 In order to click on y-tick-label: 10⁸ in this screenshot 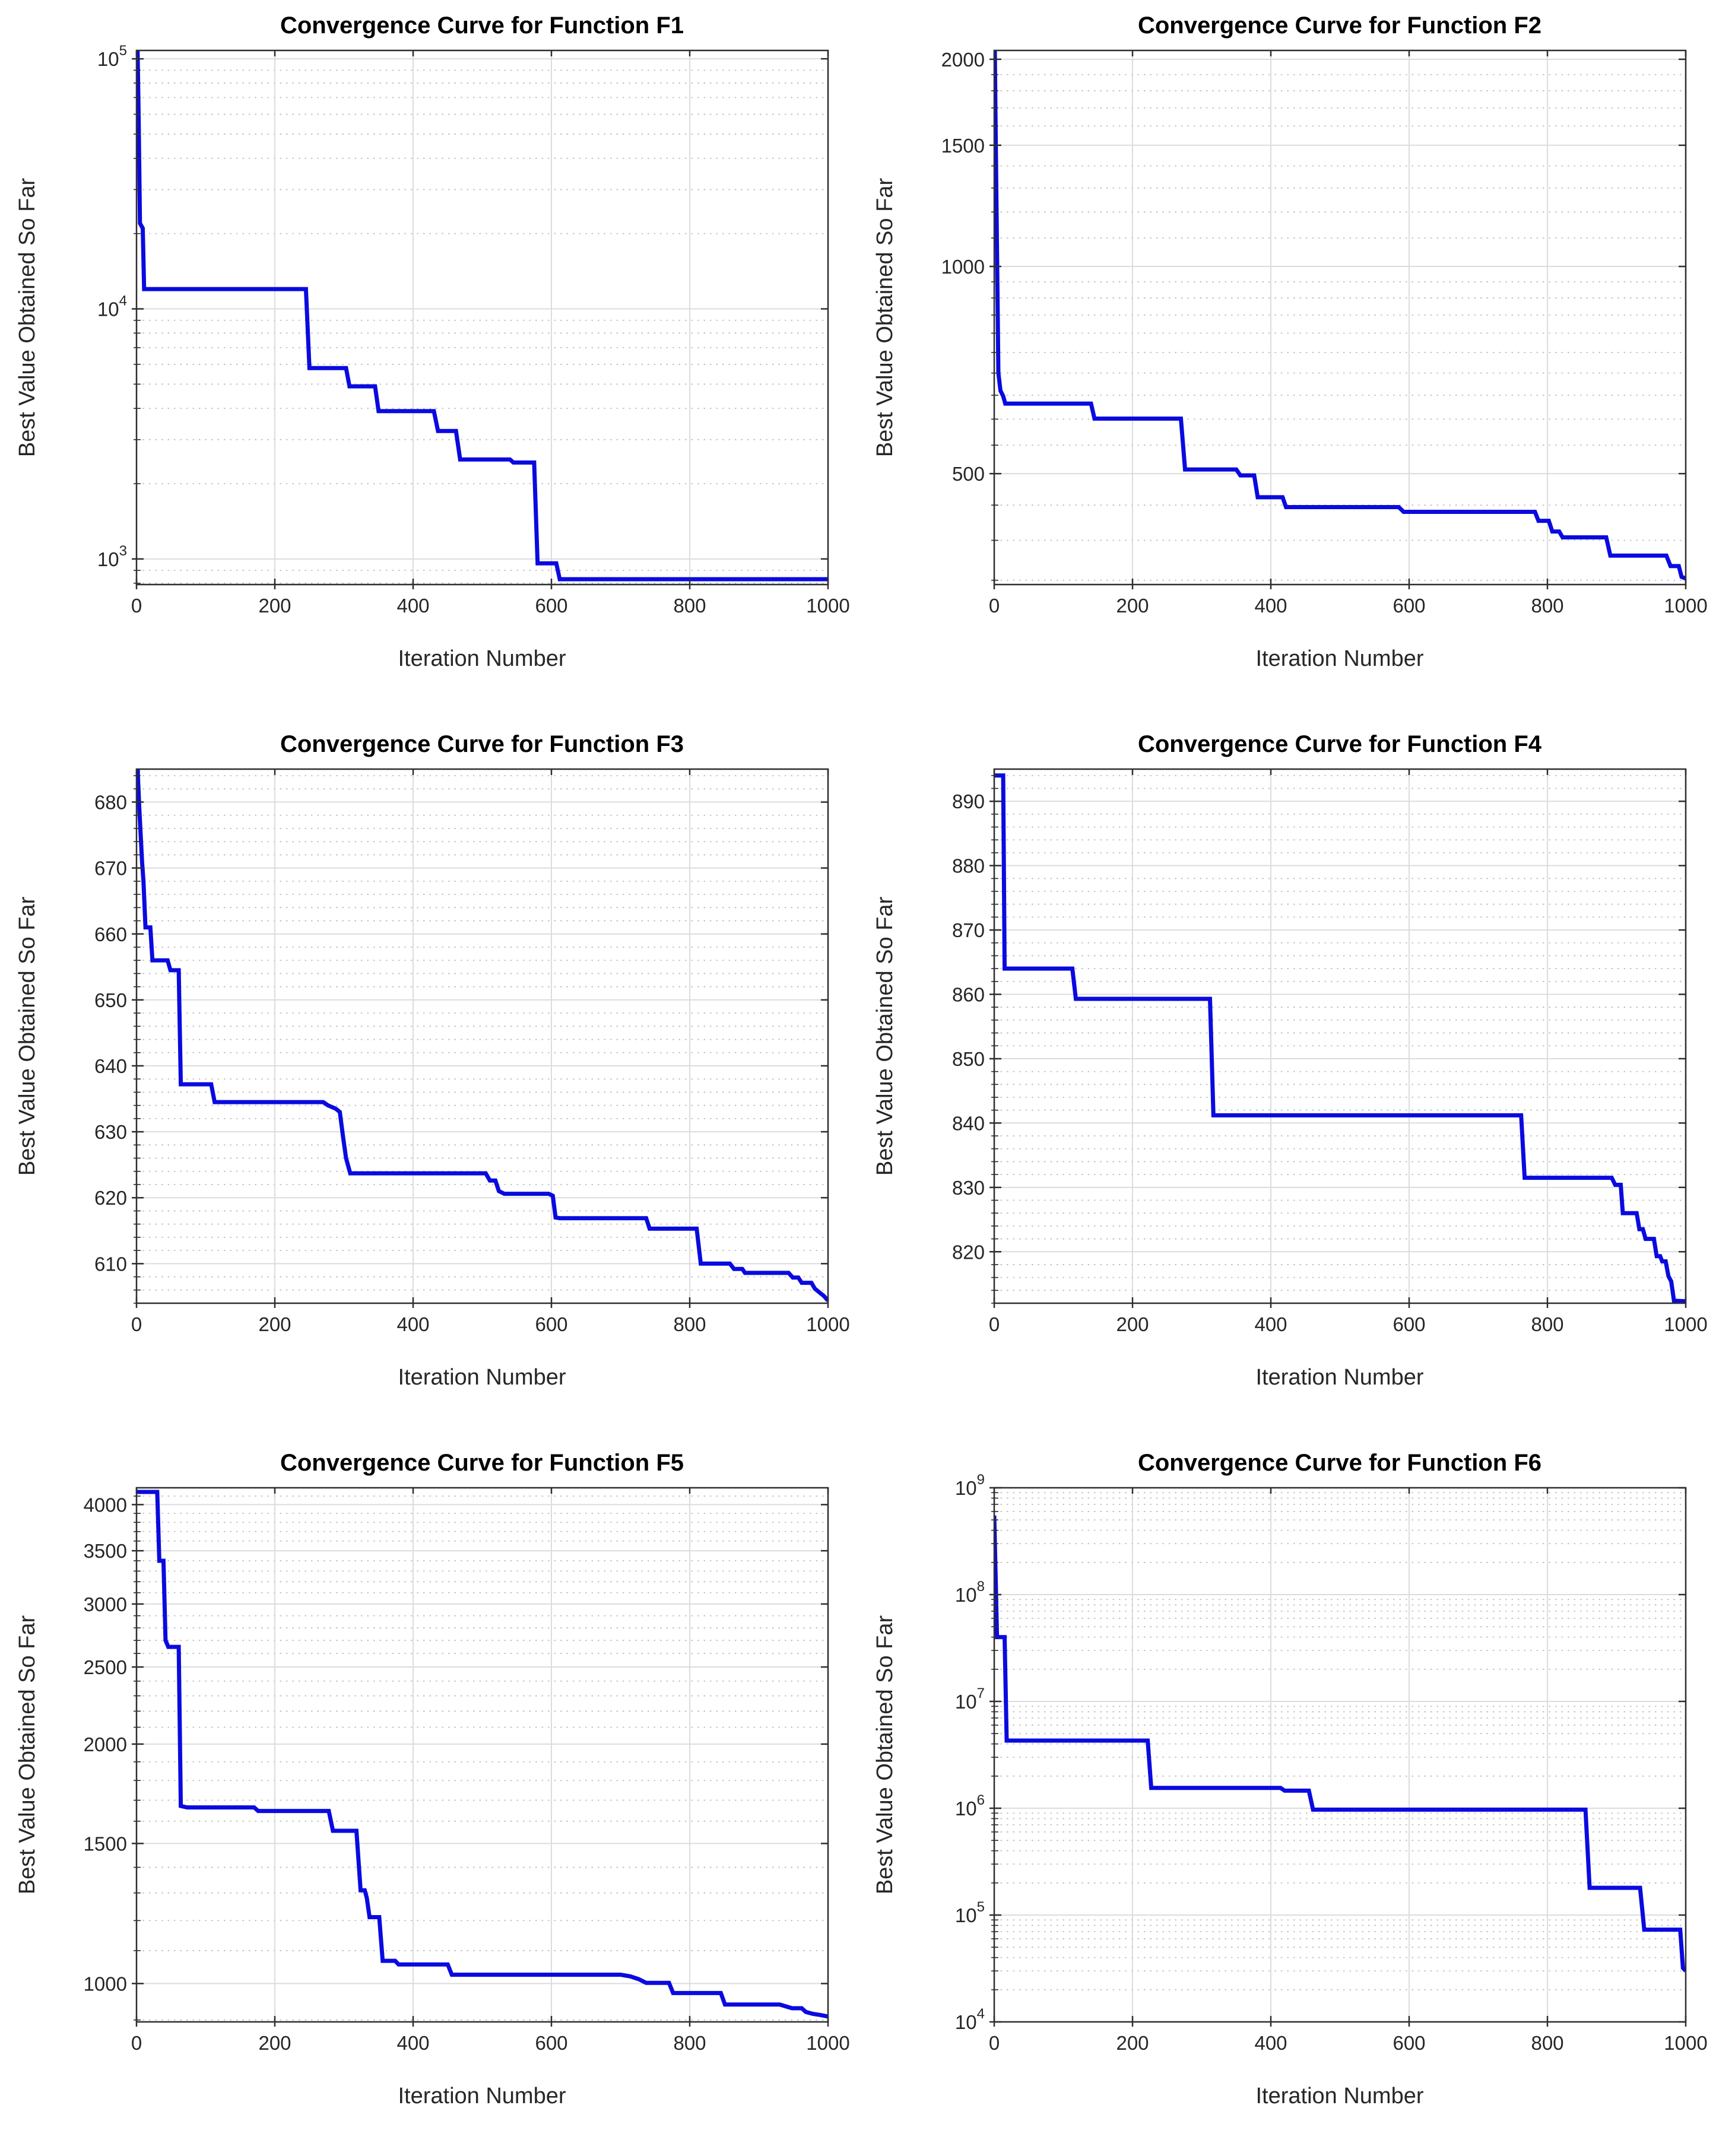, I will do `click(970, 1592)`.